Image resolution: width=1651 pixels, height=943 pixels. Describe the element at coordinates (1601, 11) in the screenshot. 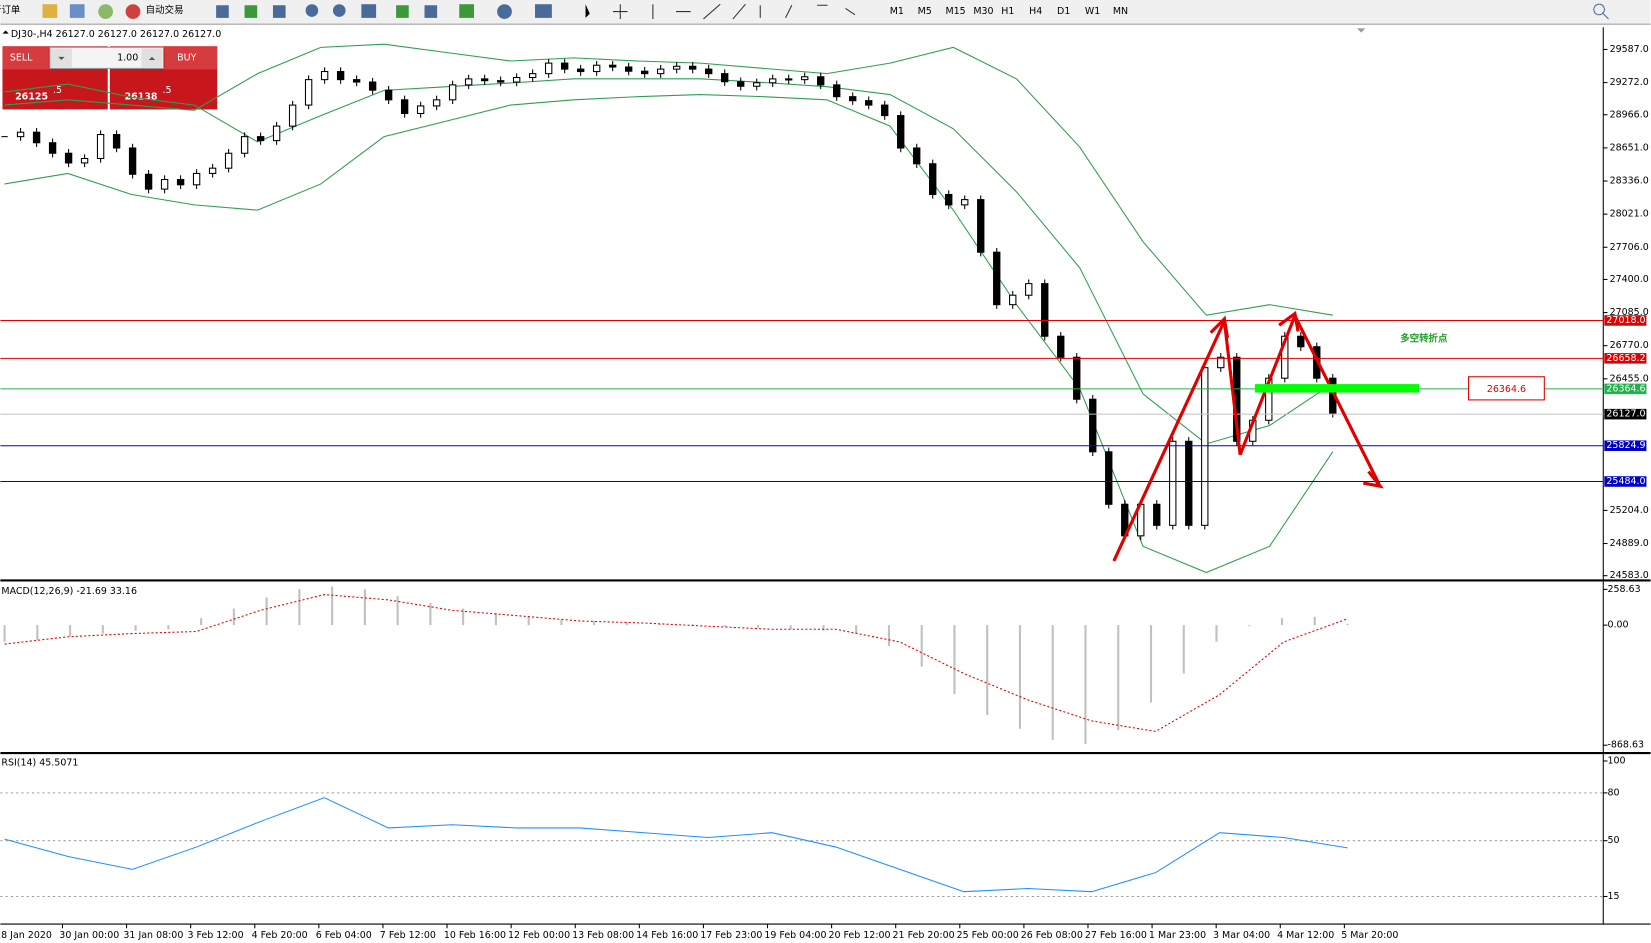

I see `search-icon` at that location.